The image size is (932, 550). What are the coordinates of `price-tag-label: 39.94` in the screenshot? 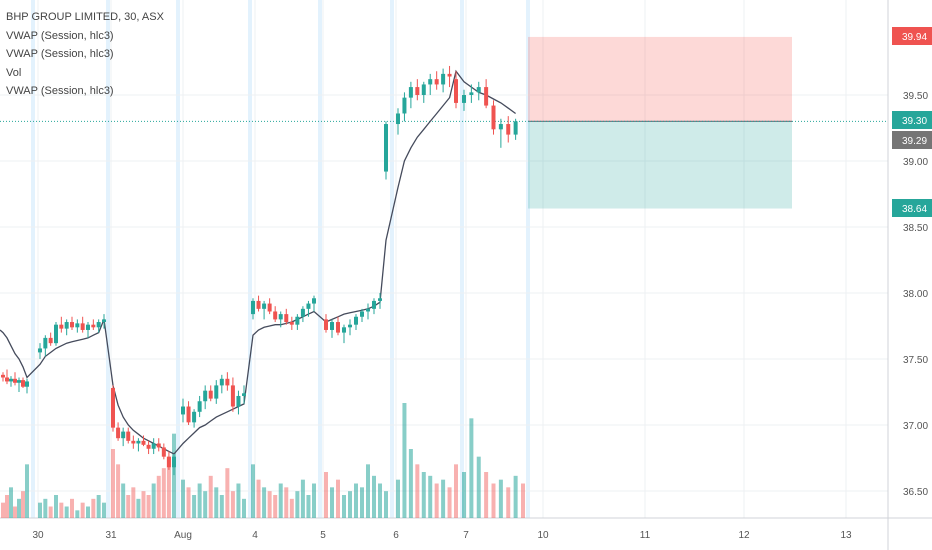 It's located at (914, 37).